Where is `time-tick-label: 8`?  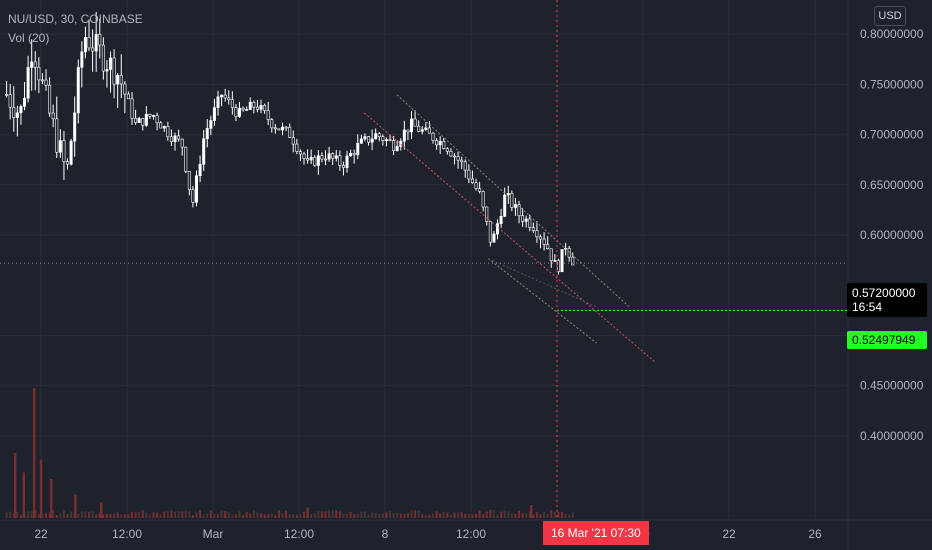 time-tick-label: 8 is located at coordinates (385, 534).